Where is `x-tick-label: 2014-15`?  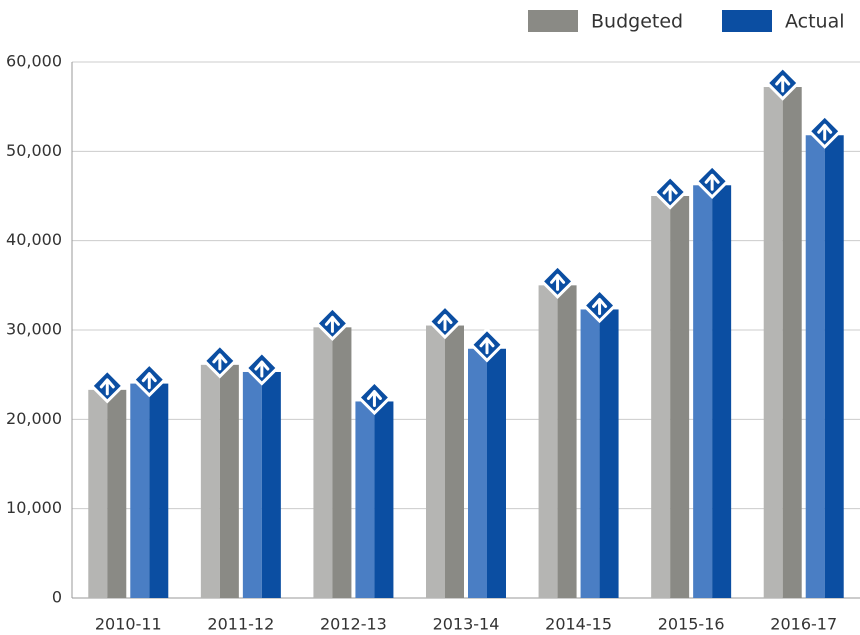 x-tick-label: 2014-15 is located at coordinates (578, 624).